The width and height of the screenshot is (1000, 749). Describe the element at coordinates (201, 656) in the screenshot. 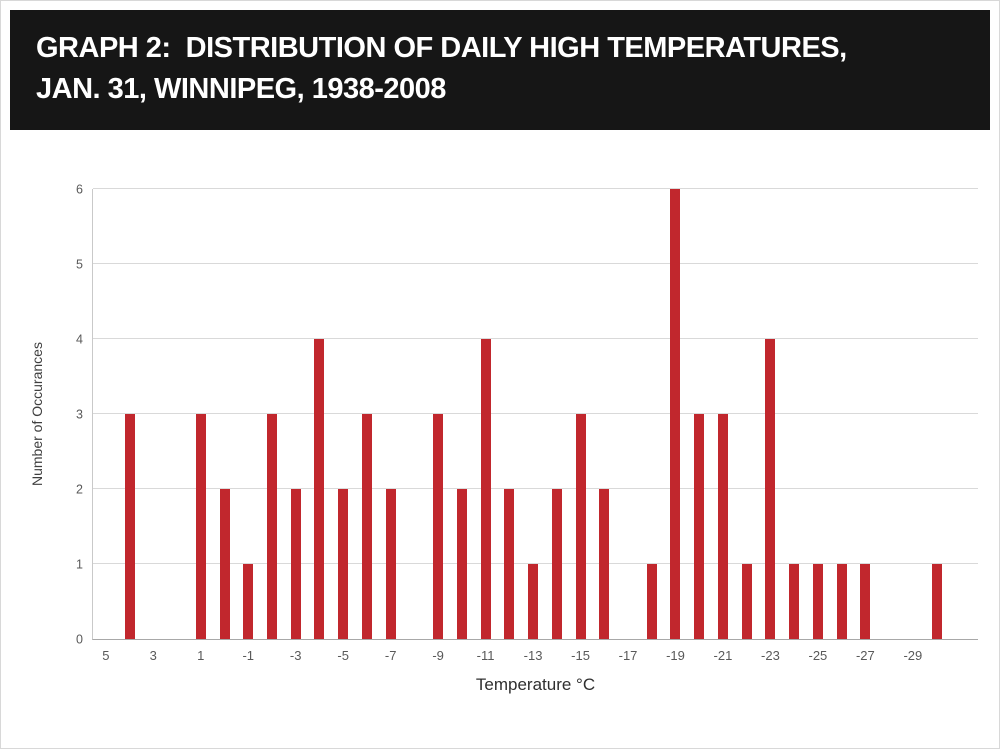

I see `x-tick-label: 1` at that location.